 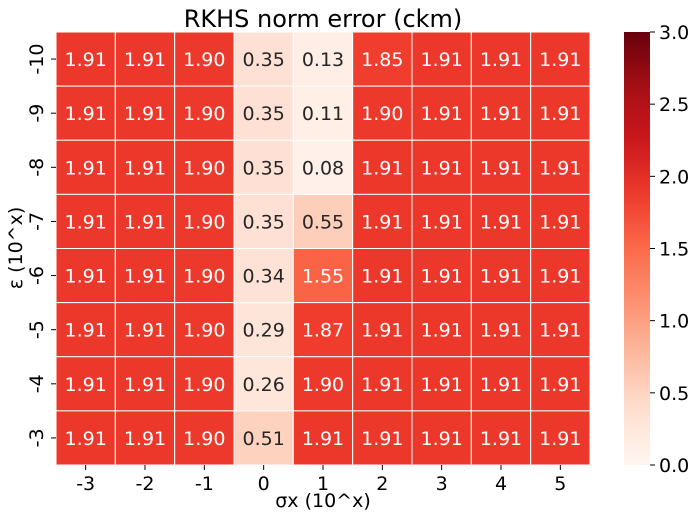 I want to click on chart-title: RKHS norm error (ckm), so click(x=323, y=19).